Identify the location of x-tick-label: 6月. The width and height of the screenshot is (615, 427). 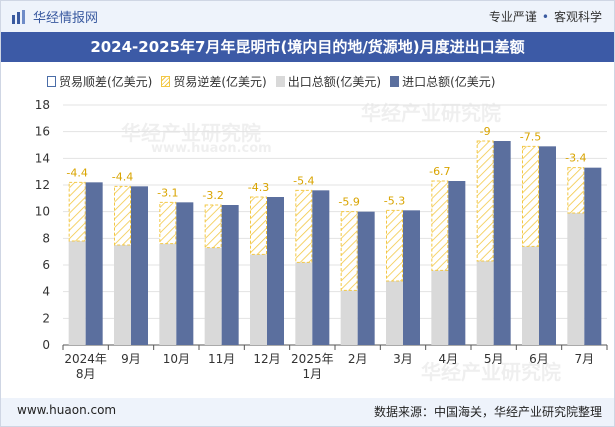
(539, 359).